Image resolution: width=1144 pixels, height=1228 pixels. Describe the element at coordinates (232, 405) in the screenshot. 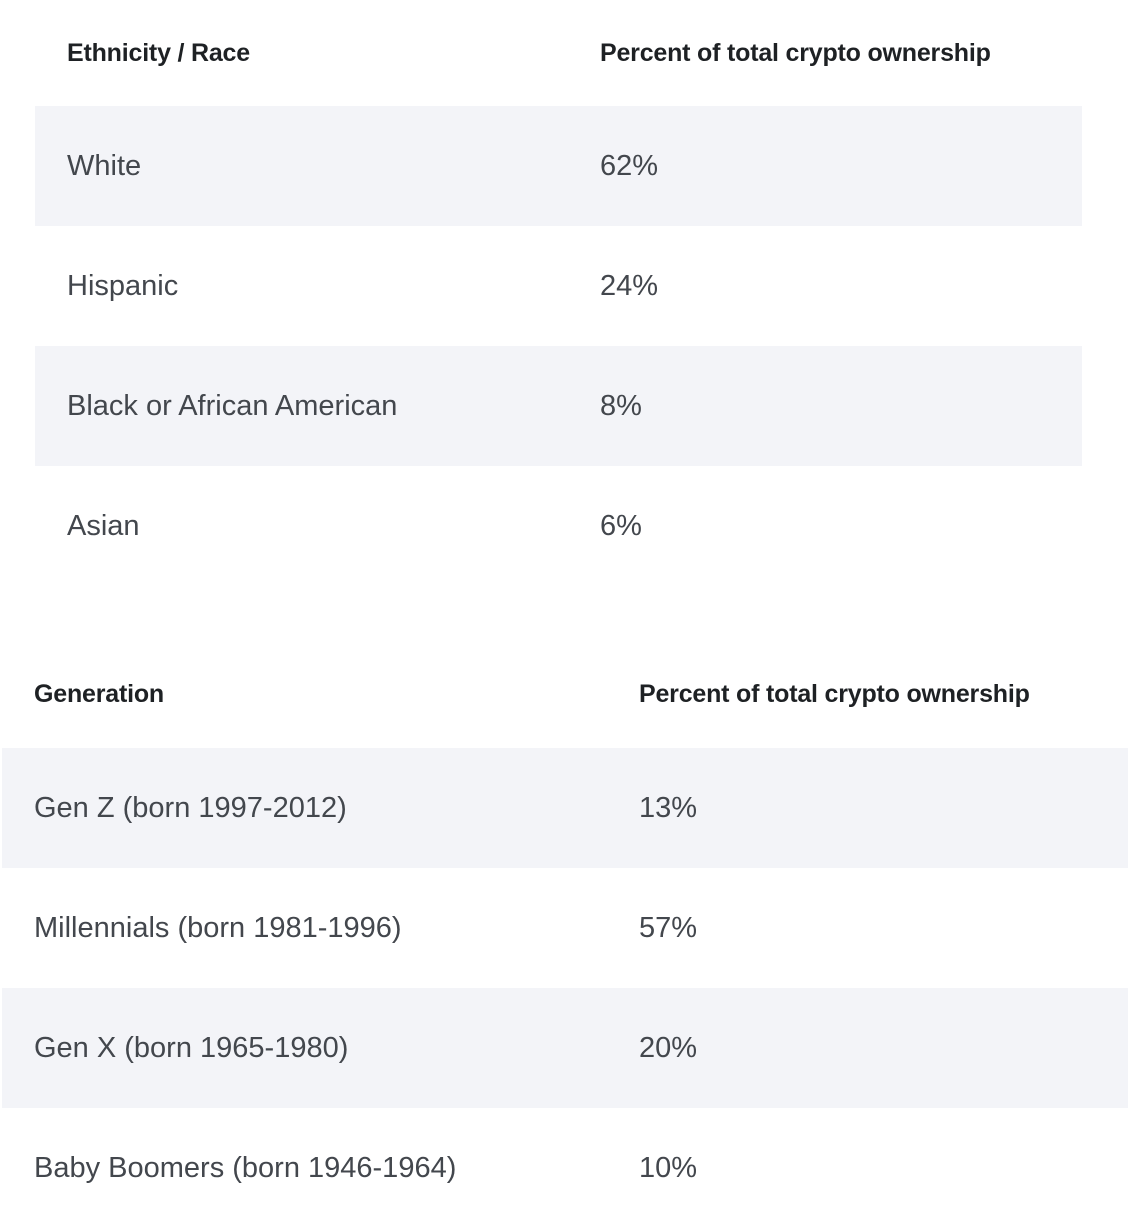

I see `row-label: Black or African American` at that location.